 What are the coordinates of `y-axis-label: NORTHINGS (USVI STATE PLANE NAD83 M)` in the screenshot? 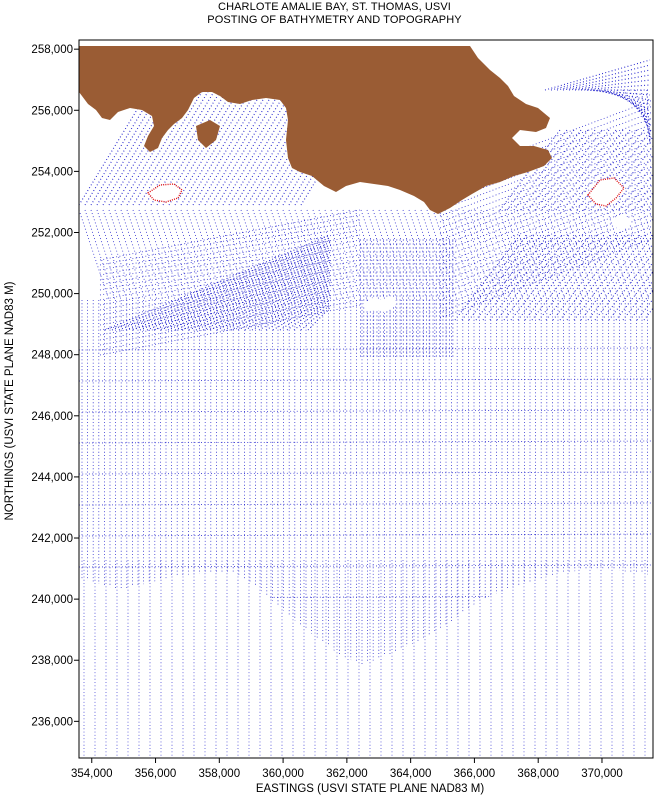 It's located at (10, 401).